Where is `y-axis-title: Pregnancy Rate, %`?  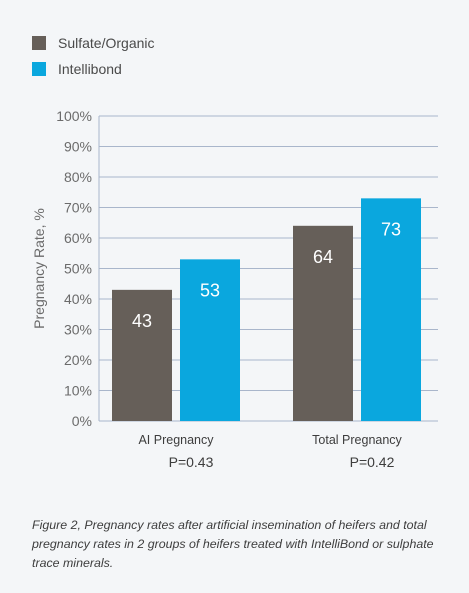
y-axis-title: Pregnancy Rate, % is located at coordinates (39, 268).